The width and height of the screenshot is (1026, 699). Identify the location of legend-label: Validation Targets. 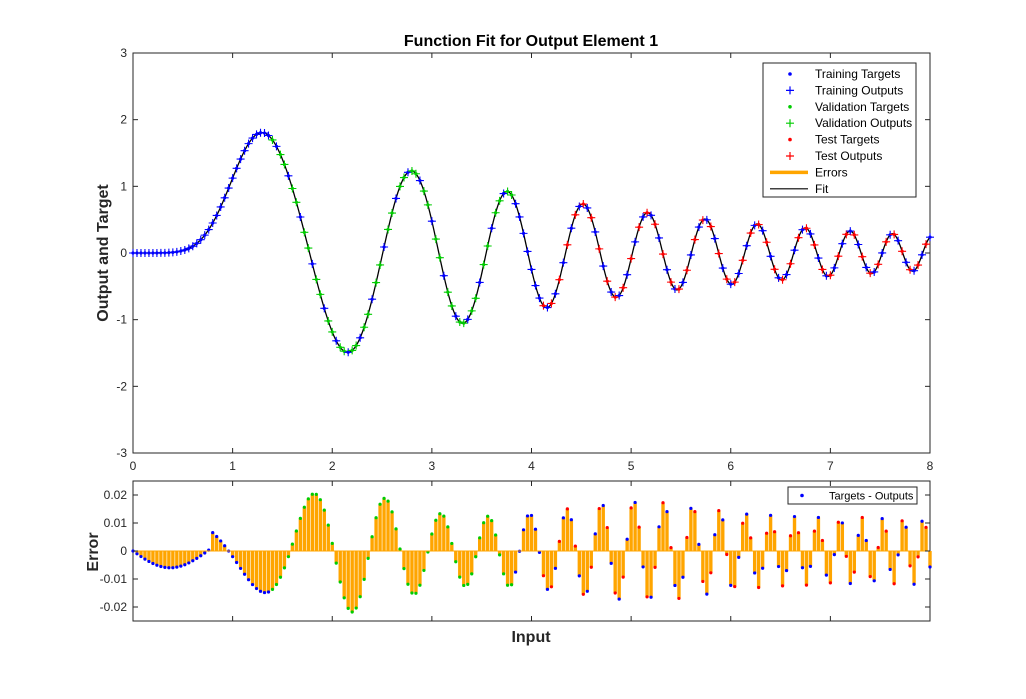
(862, 107).